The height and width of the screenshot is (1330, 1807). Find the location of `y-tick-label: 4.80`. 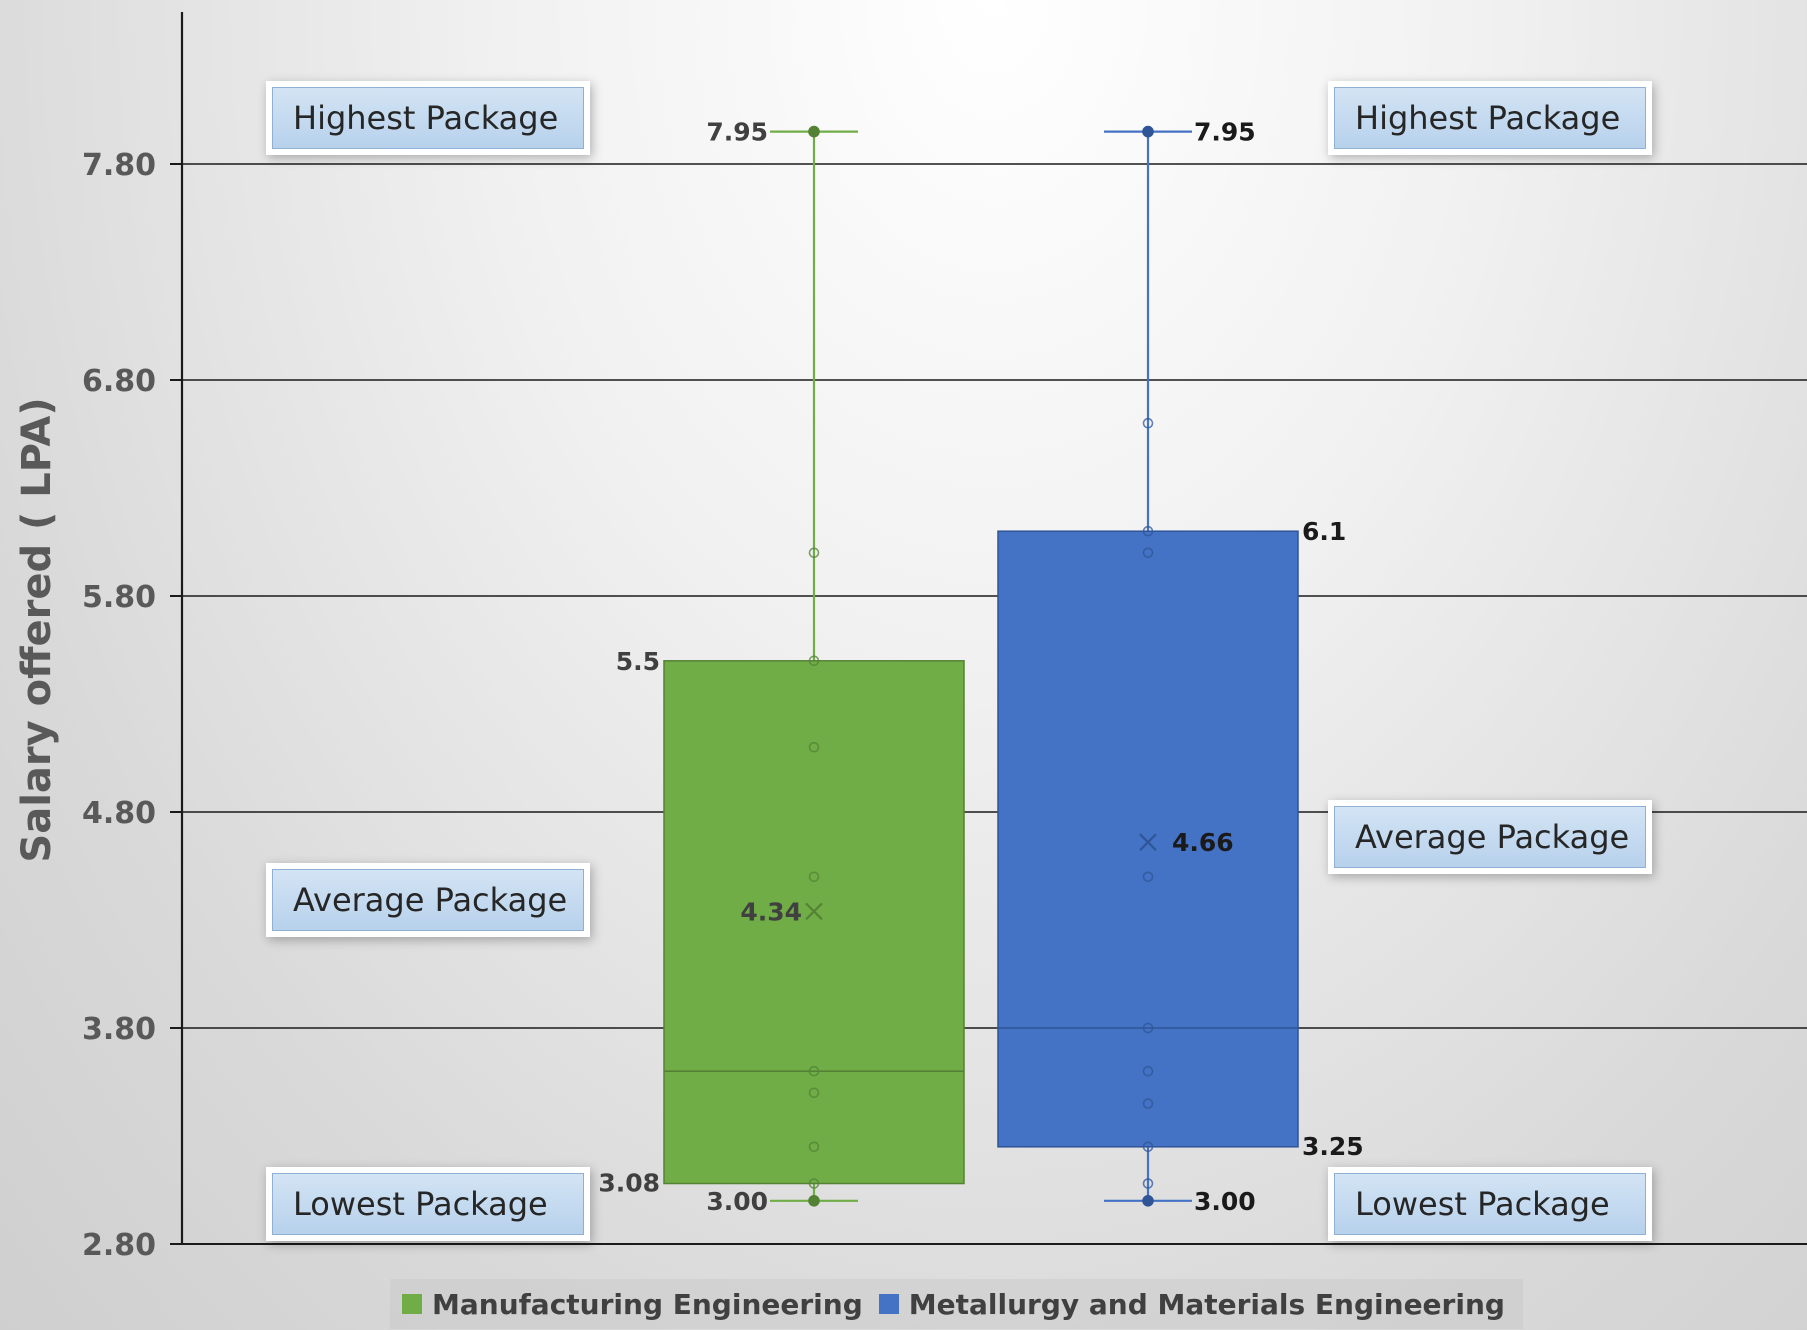

y-tick-label: 4.80 is located at coordinates (119, 813).